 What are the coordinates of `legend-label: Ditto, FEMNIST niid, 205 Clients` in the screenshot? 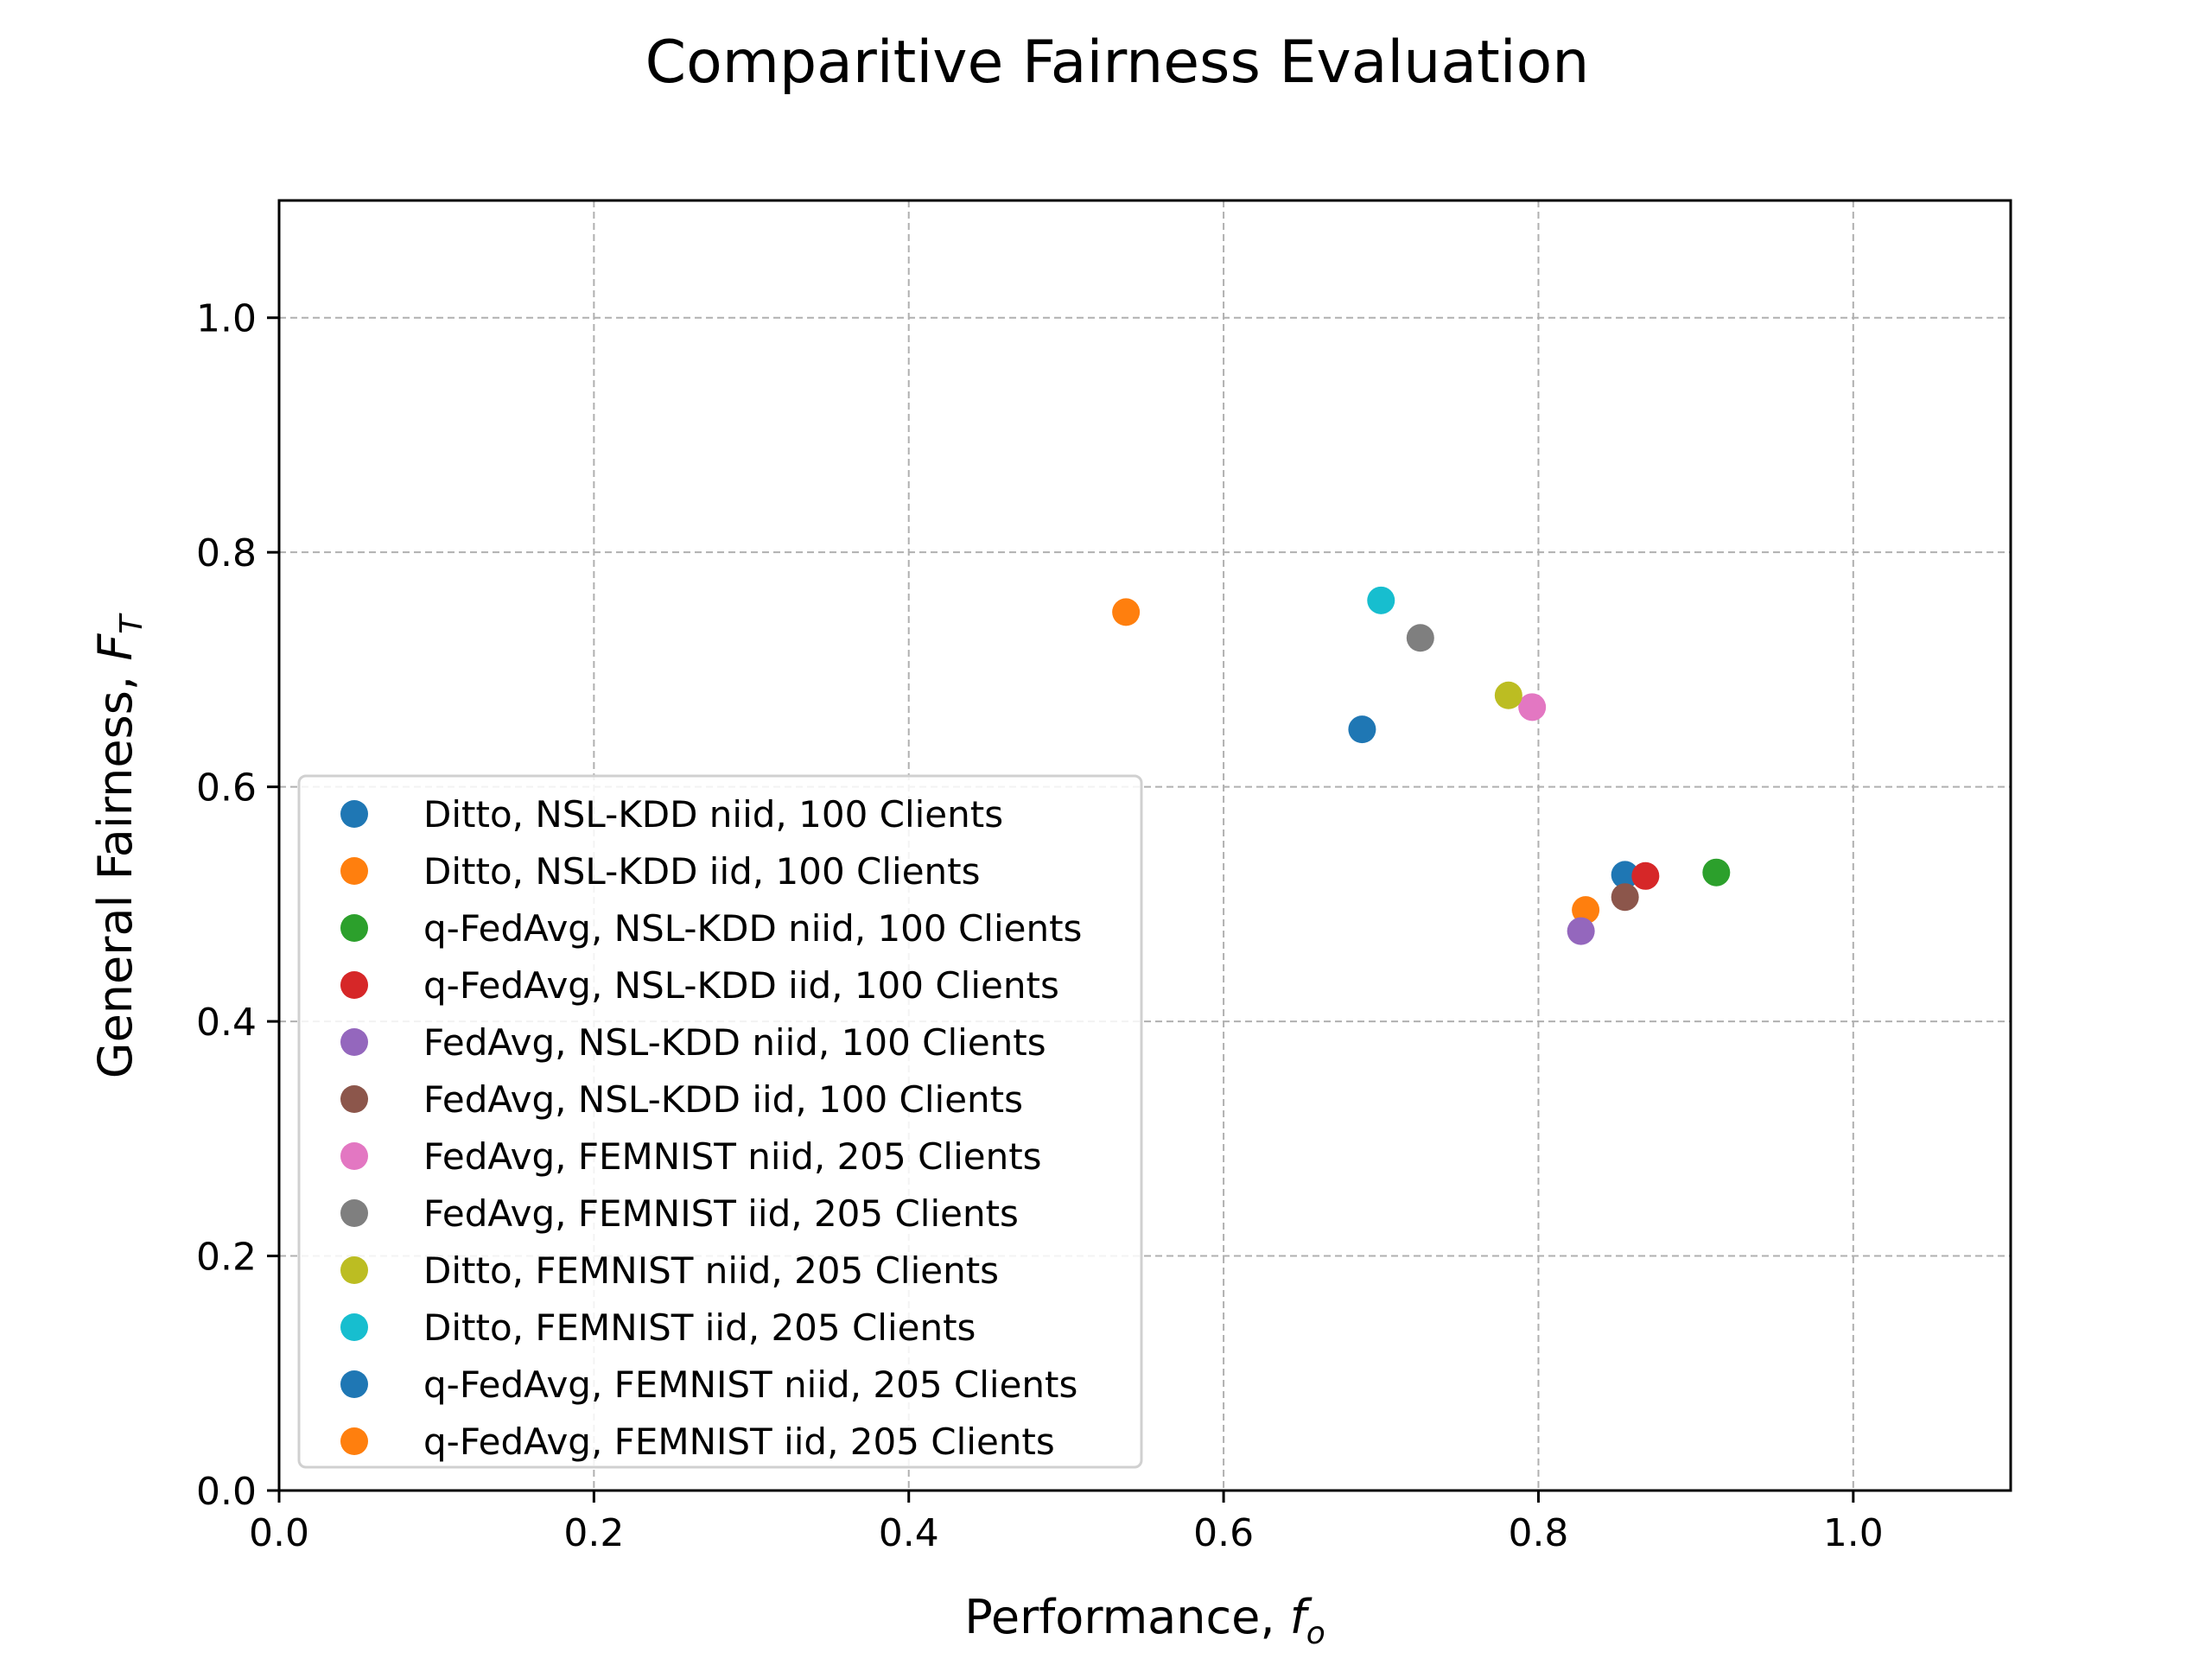 It's located at (711, 1270).